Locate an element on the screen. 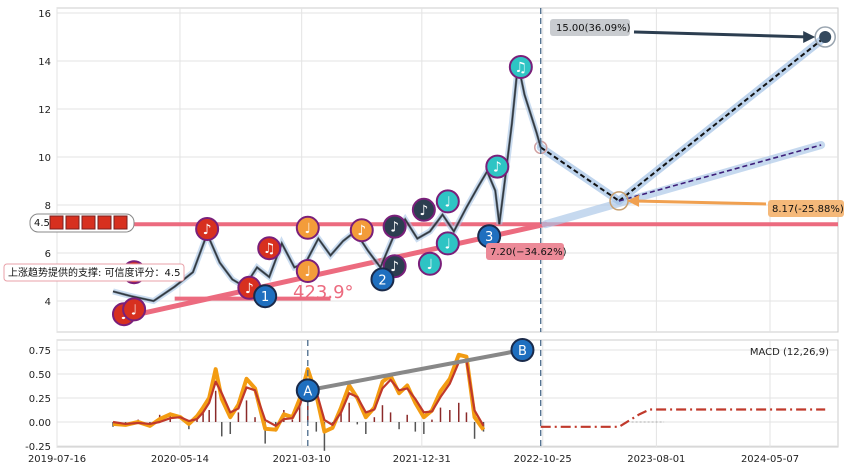  price-y-tick-label: 16 is located at coordinates (44, 14).